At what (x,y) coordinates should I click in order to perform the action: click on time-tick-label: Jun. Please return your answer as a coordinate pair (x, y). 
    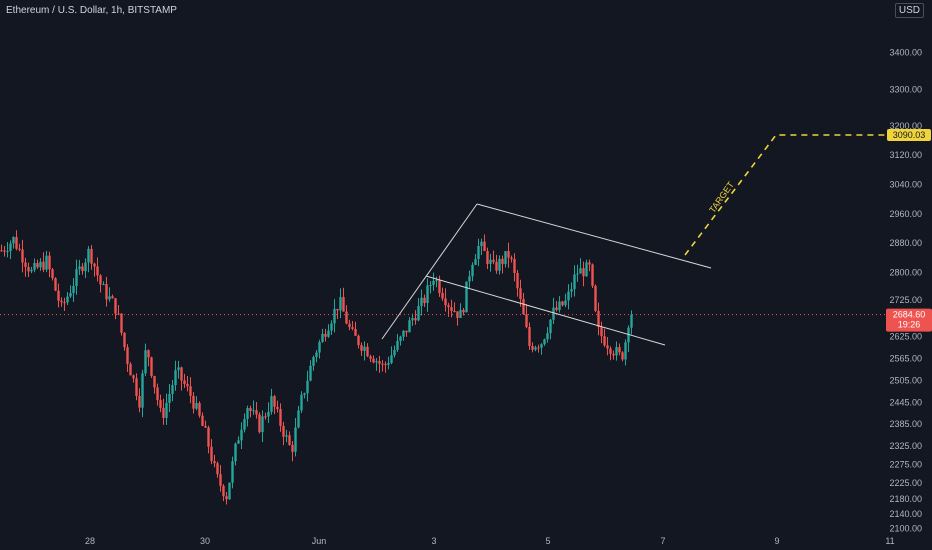
    Looking at the image, I should click on (319, 541).